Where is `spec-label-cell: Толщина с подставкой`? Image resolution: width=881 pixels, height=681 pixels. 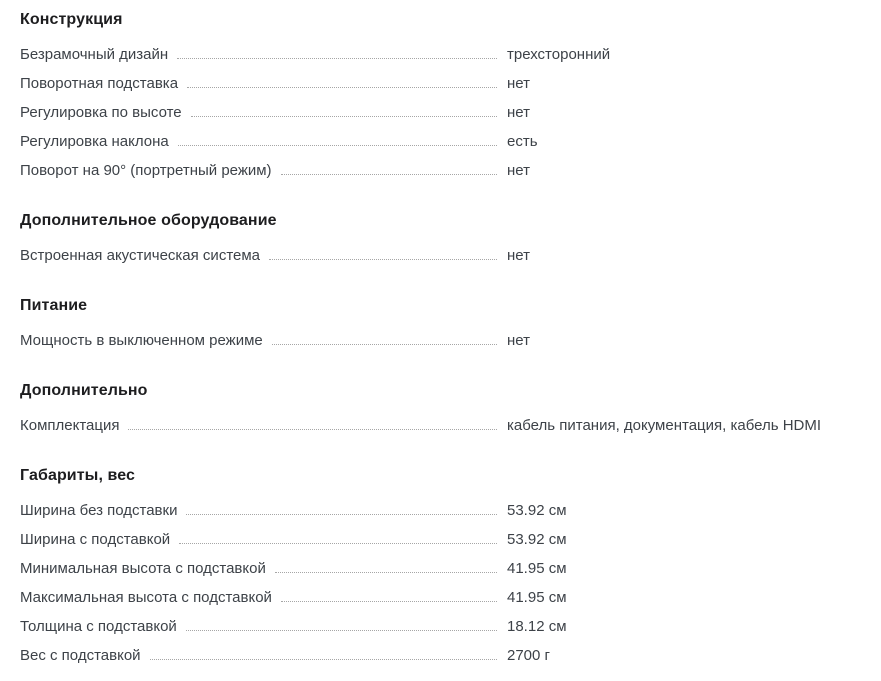 spec-label-cell: Толщина с подставкой is located at coordinates (263, 626).